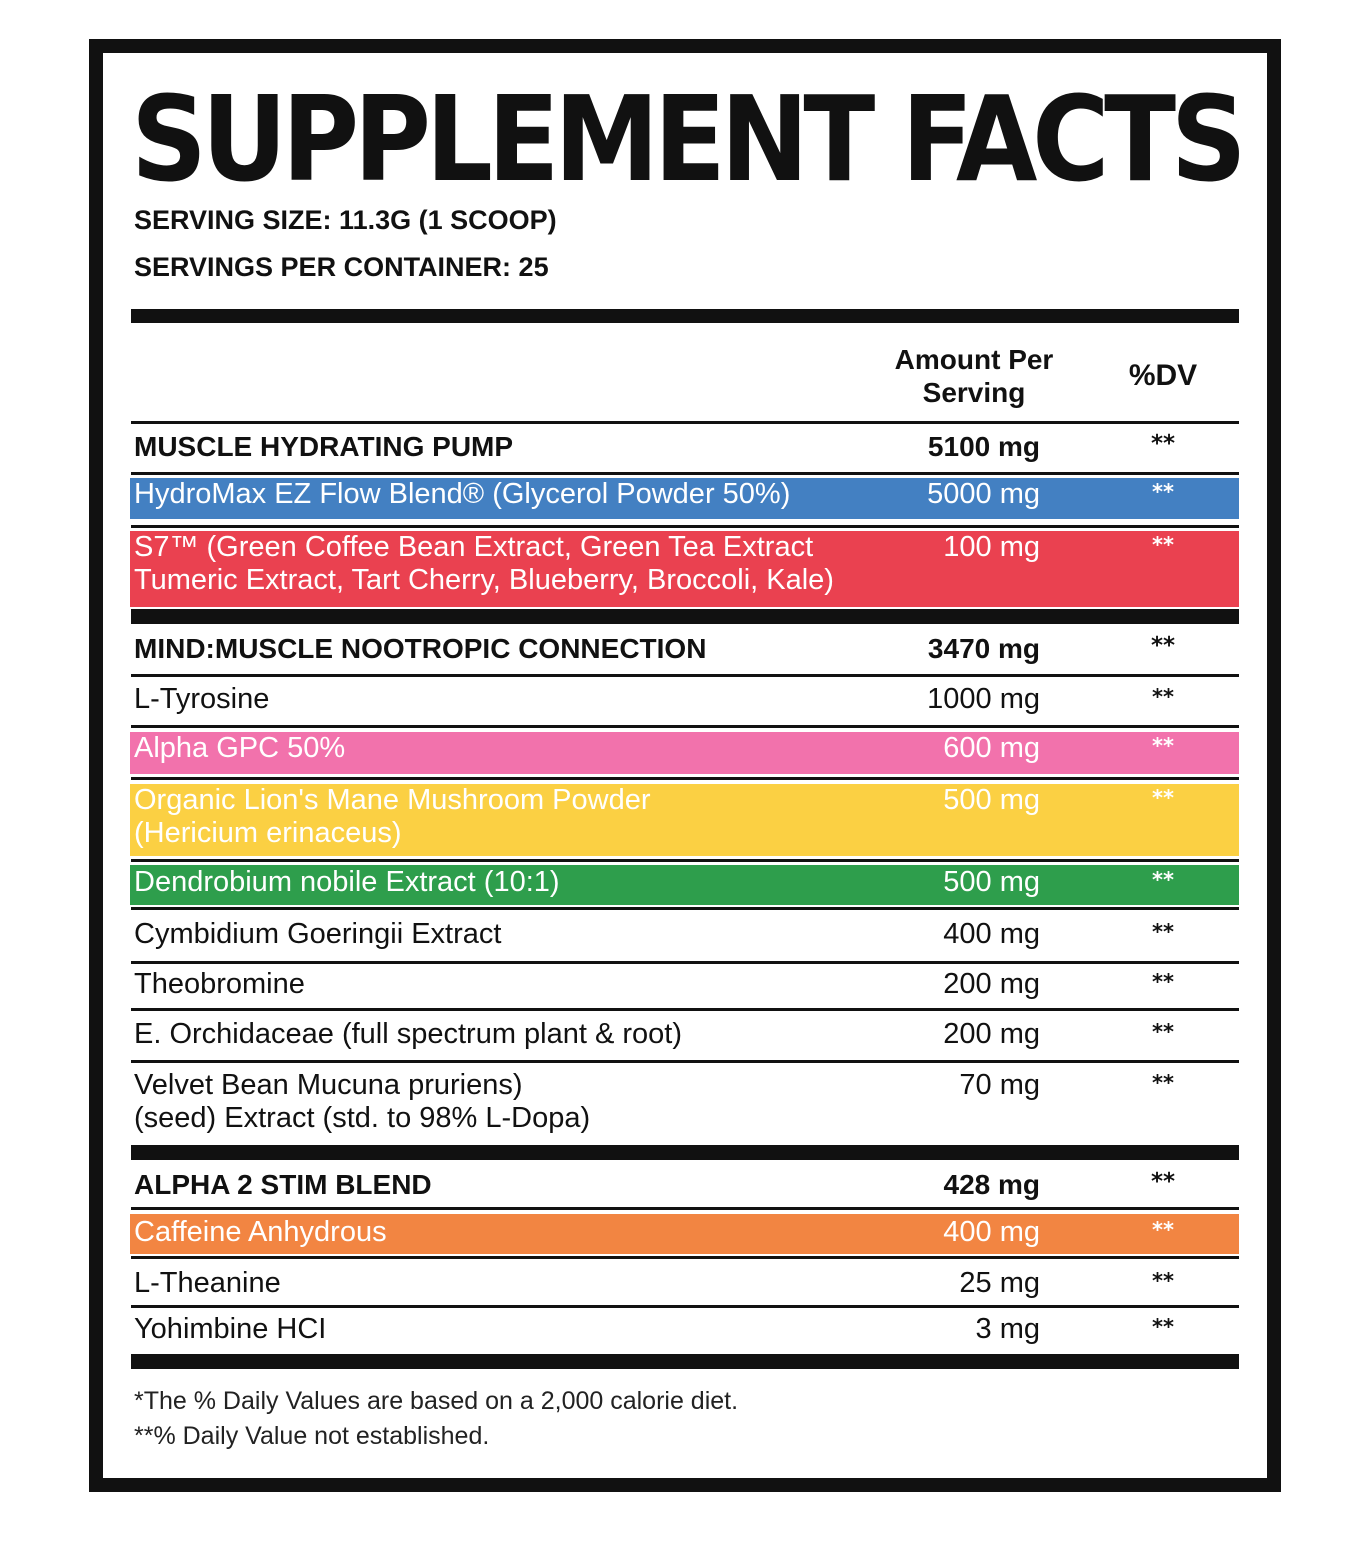 Image resolution: width=1371 pixels, height=1552 pixels. I want to click on amount-per-serving: 70 mg, so click(999, 1085).